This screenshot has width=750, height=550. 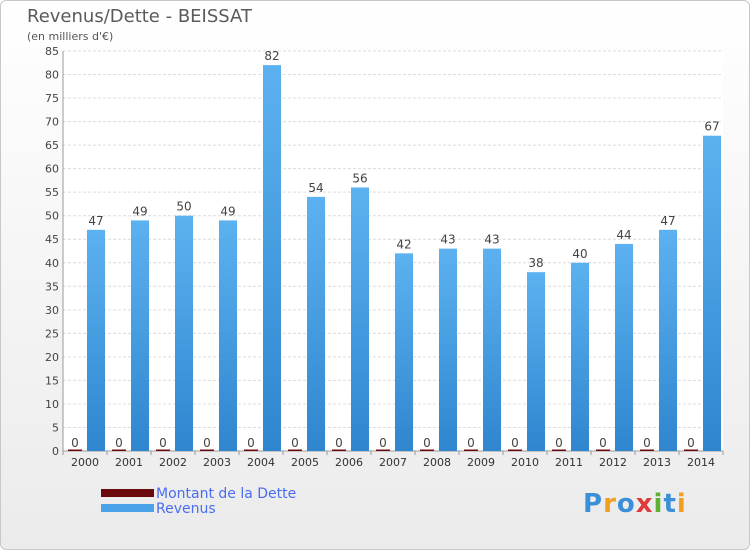 What do you see at coordinates (711, 127) in the screenshot?
I see `revenue-value-label: 67` at bounding box center [711, 127].